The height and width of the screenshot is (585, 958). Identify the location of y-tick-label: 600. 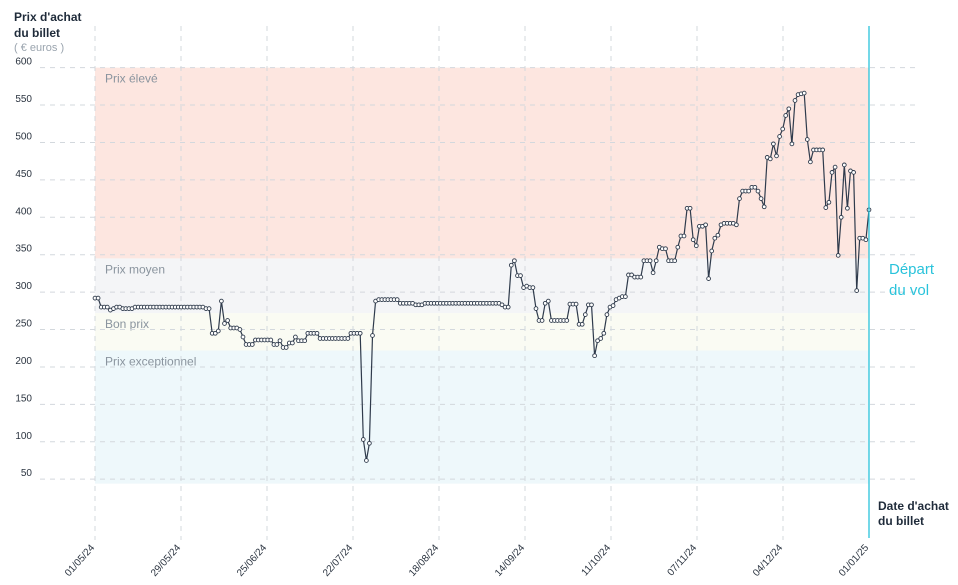
(23, 62).